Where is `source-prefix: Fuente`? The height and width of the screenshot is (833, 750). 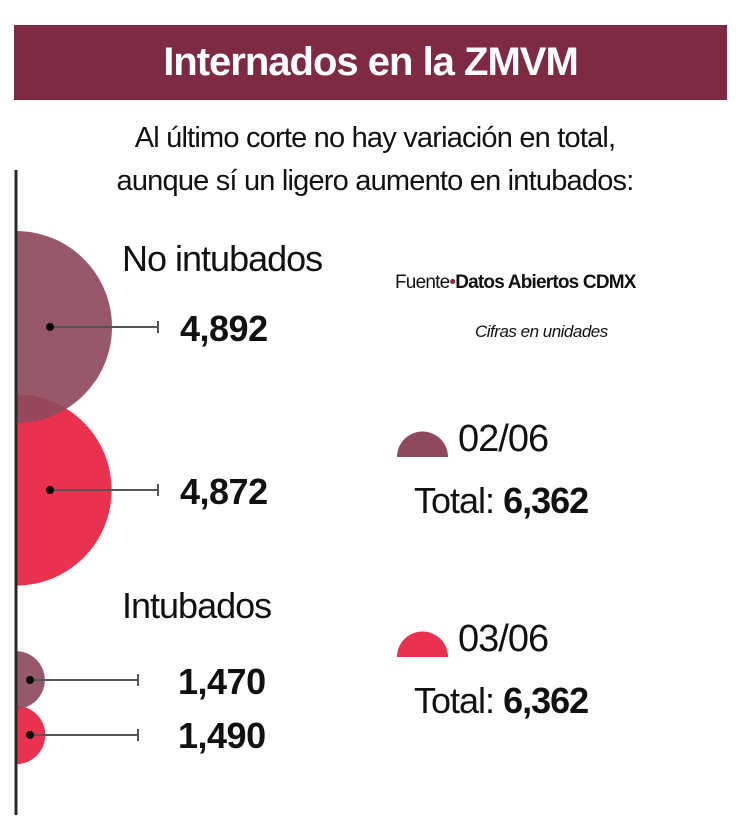
source-prefix: Fuente is located at coordinates (422, 282).